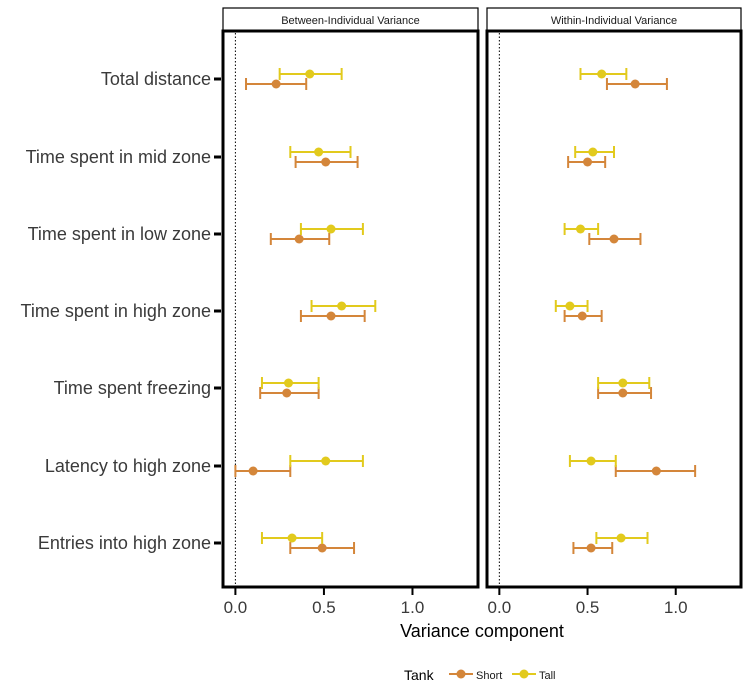 The height and width of the screenshot is (700, 750). I want to click on y-tick-label-time-spent-in-low-zone: Time spent in low zone, so click(119, 234).